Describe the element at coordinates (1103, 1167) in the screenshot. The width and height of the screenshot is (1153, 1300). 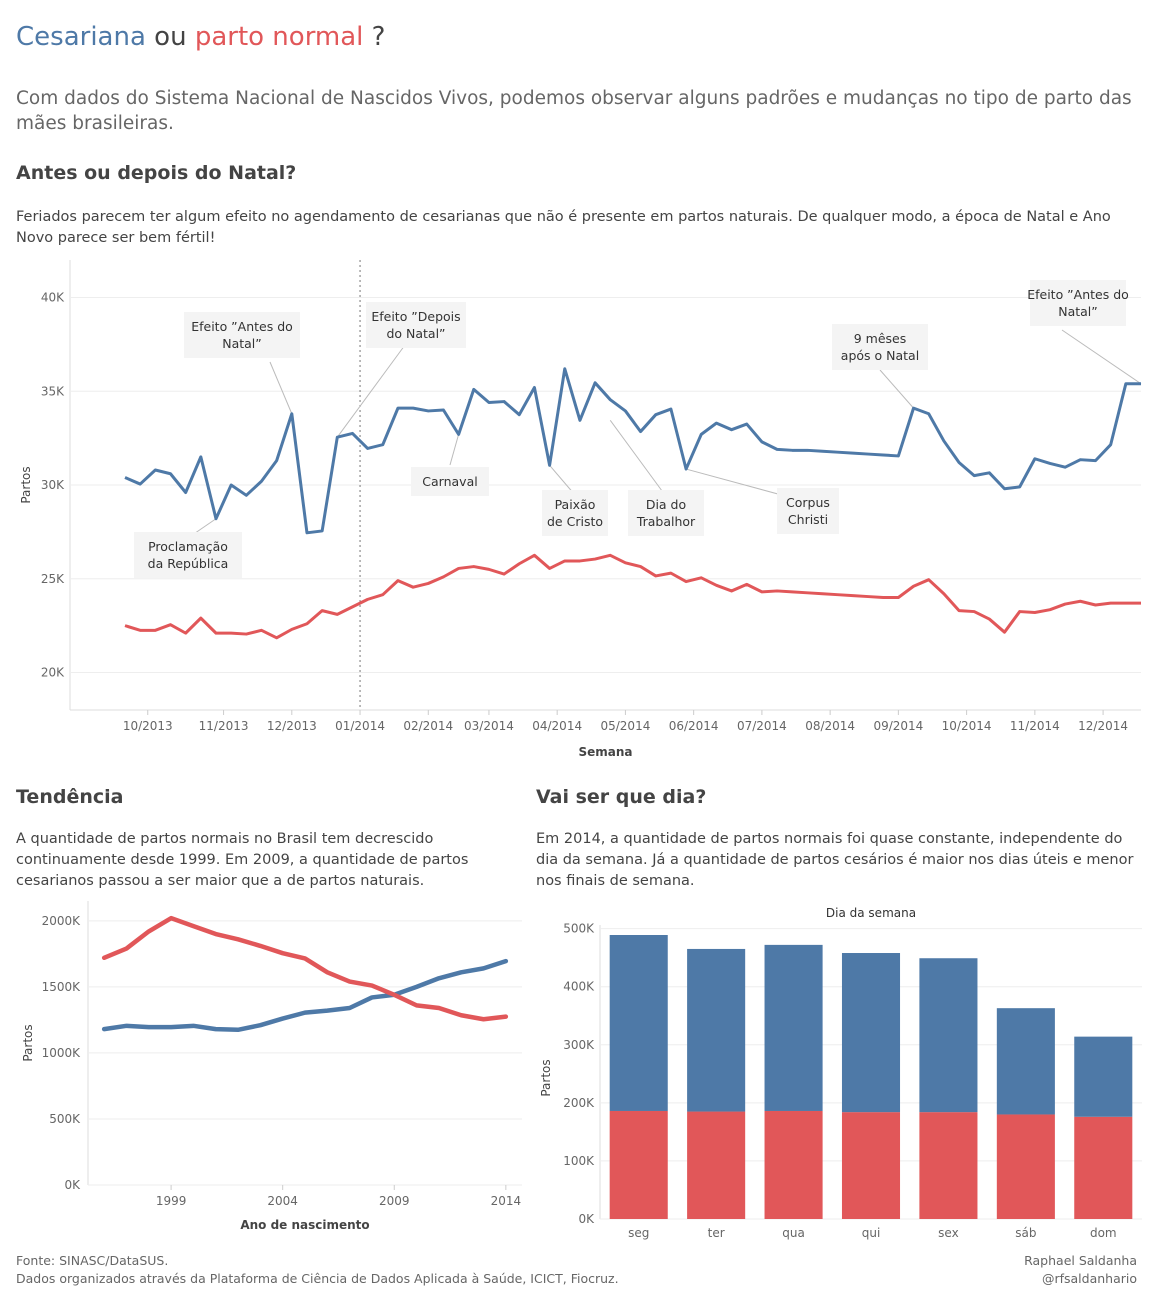
I see `bar-normal-dom` at that location.